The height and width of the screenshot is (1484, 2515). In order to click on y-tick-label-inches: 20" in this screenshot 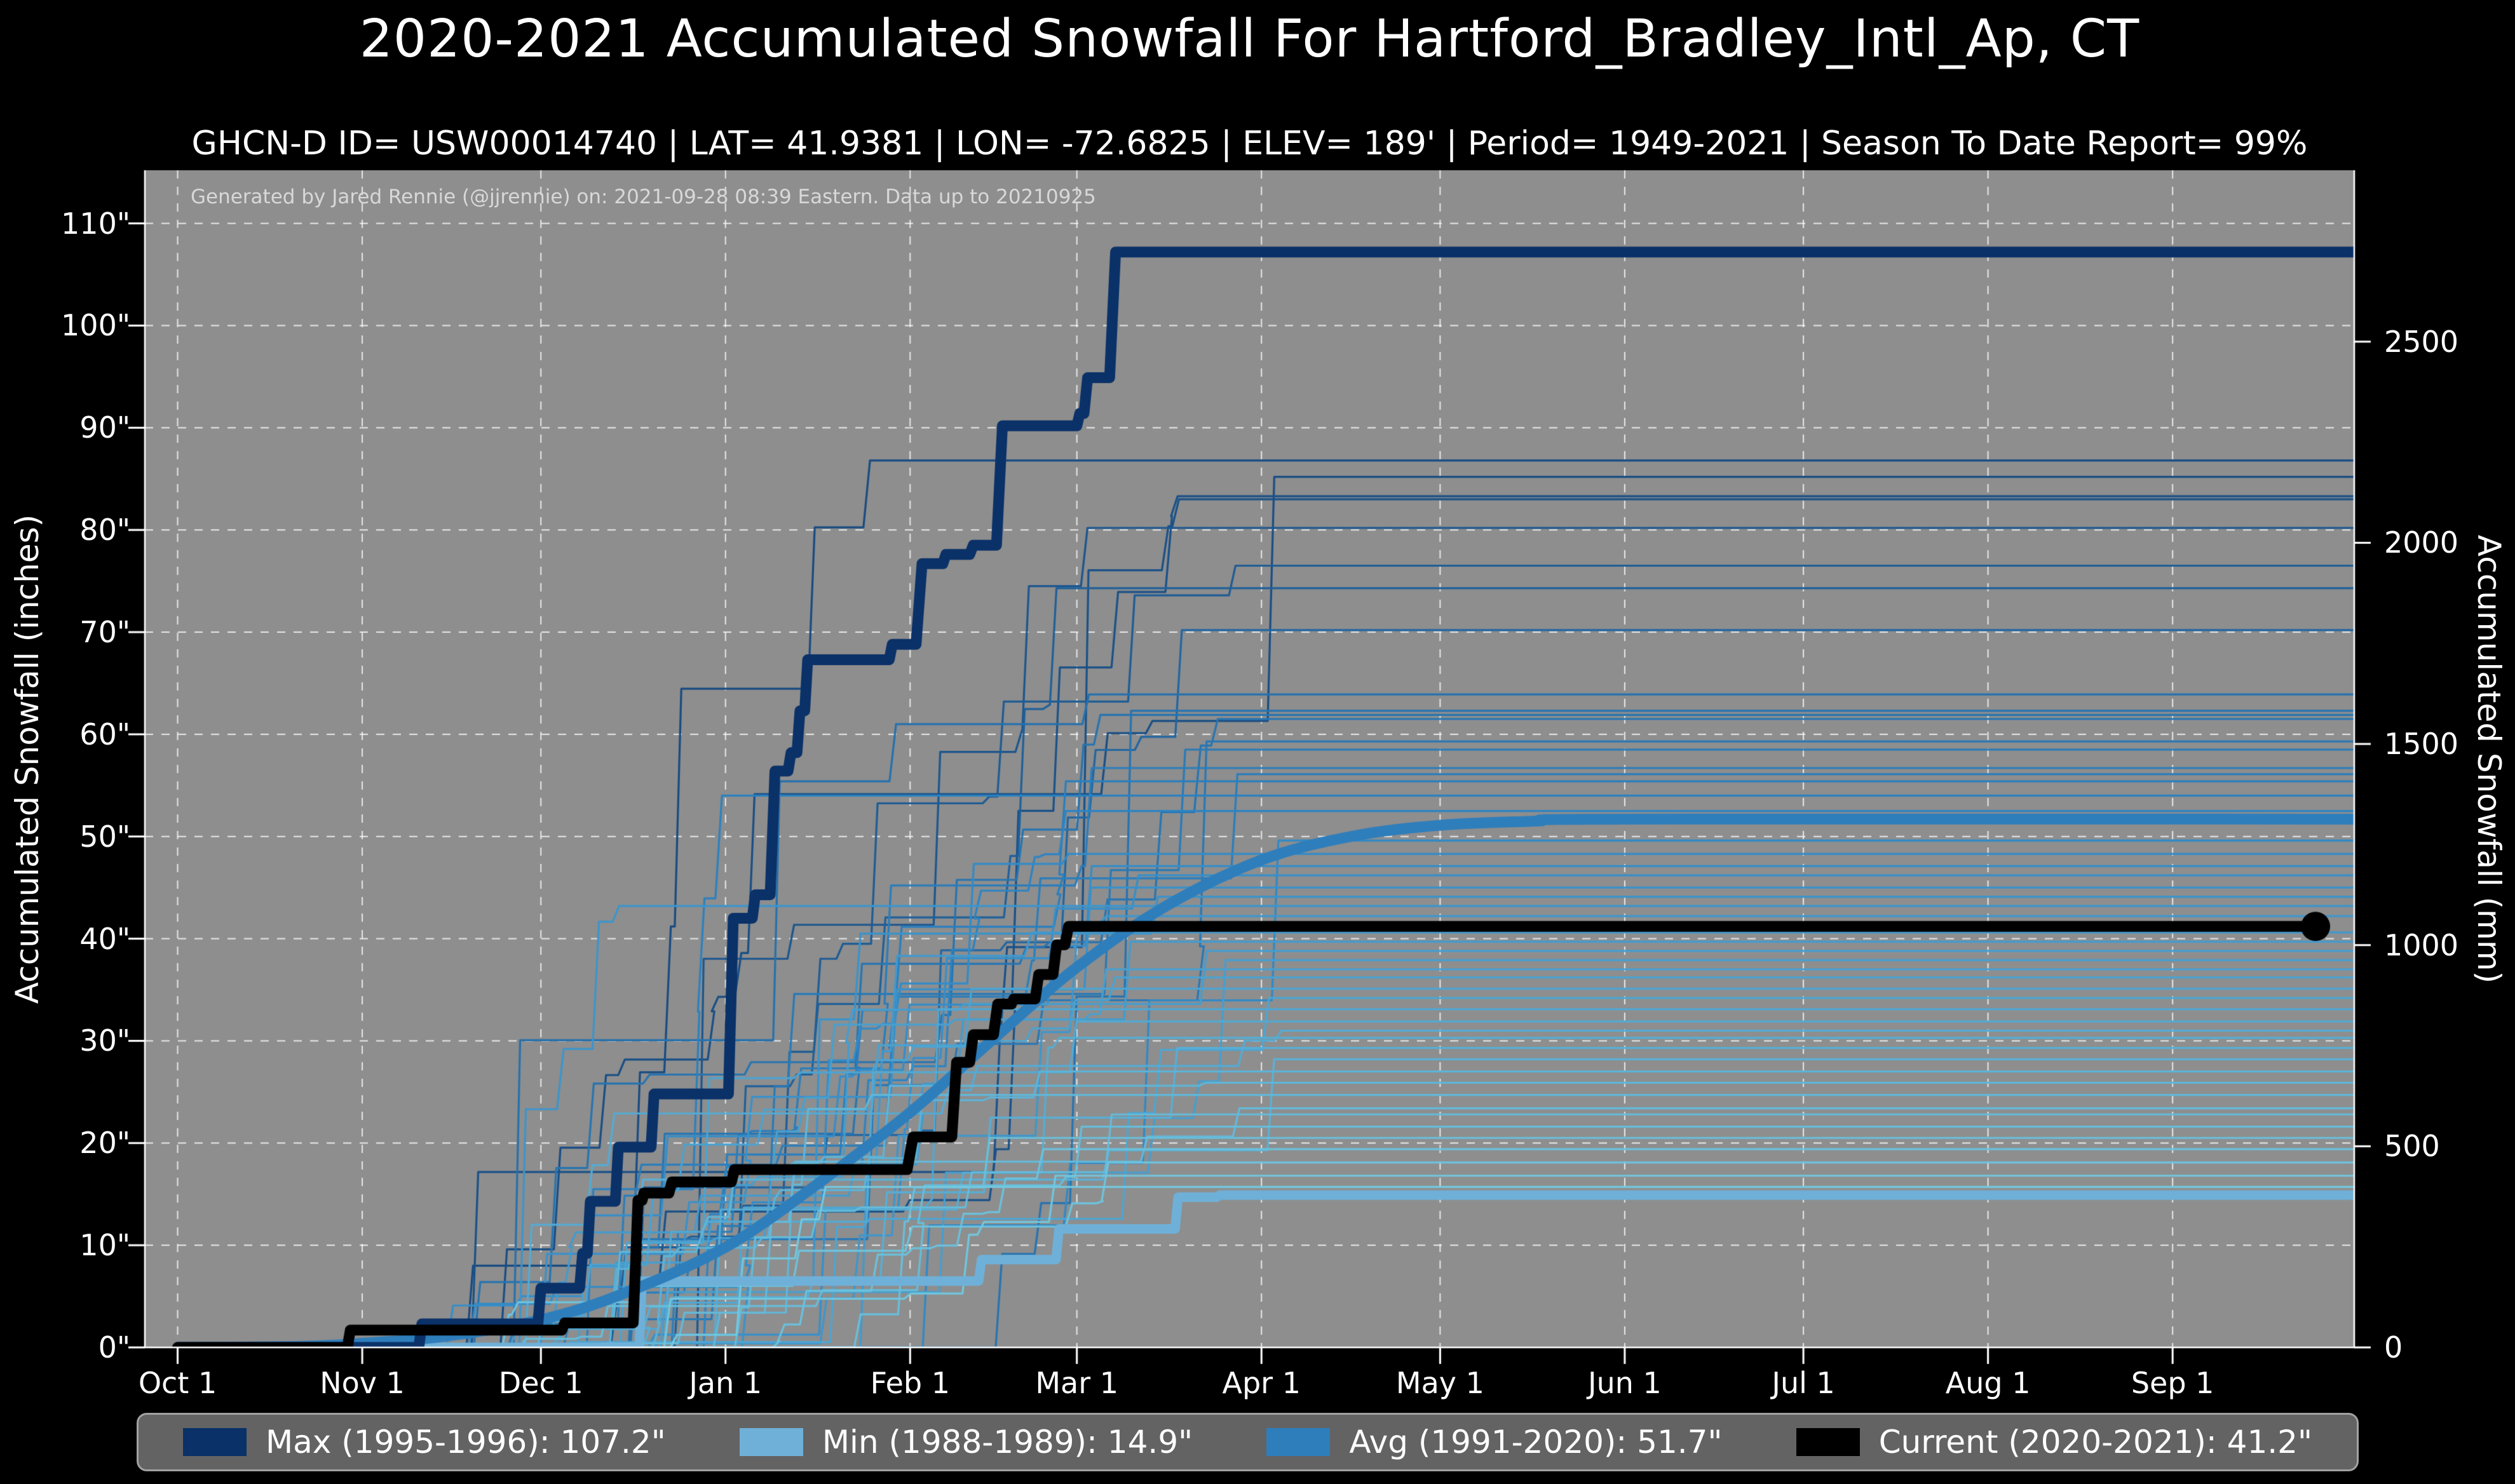, I will do `click(104, 1143)`.